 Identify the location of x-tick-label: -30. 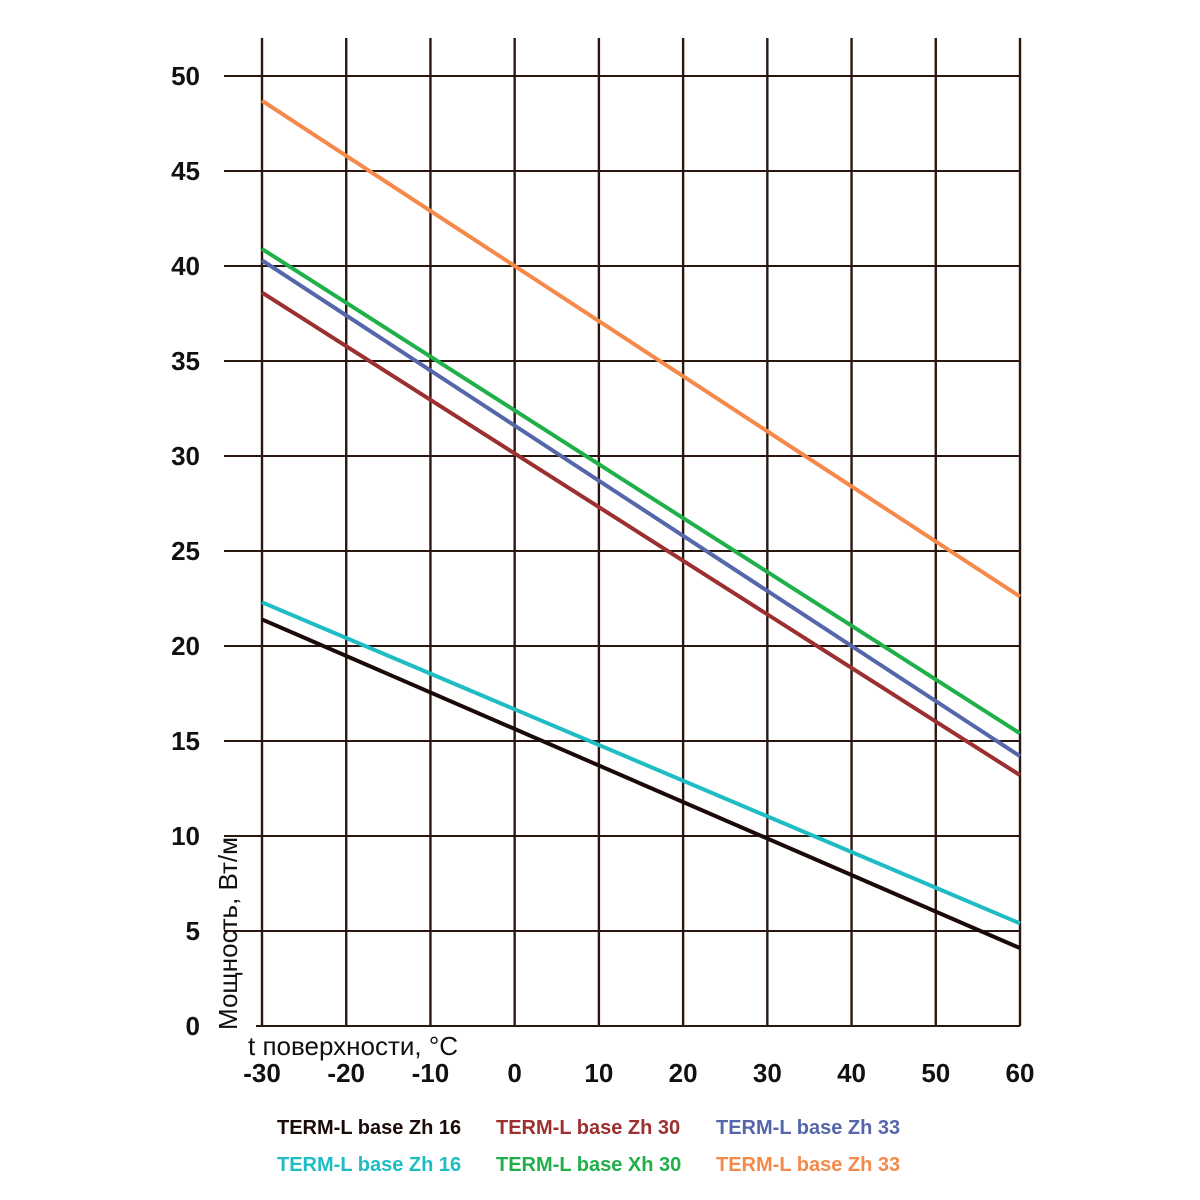
(262, 1073).